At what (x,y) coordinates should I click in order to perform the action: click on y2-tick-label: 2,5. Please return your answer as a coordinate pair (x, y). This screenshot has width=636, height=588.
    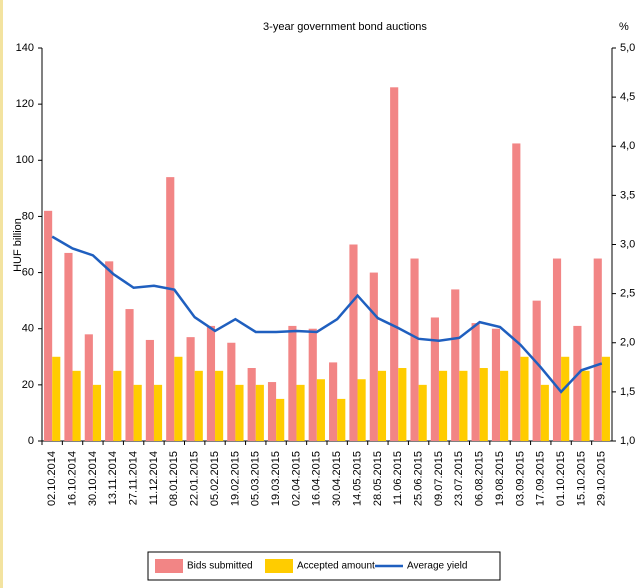
    Looking at the image, I should click on (627, 294).